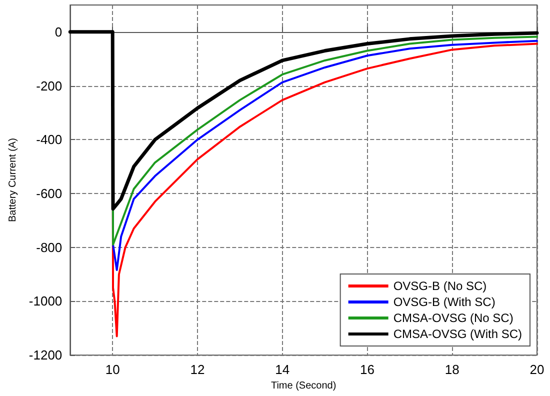 This screenshot has width=550, height=396. Describe the element at coordinates (49, 247) in the screenshot. I see `y-tick-label: -800` at that location.